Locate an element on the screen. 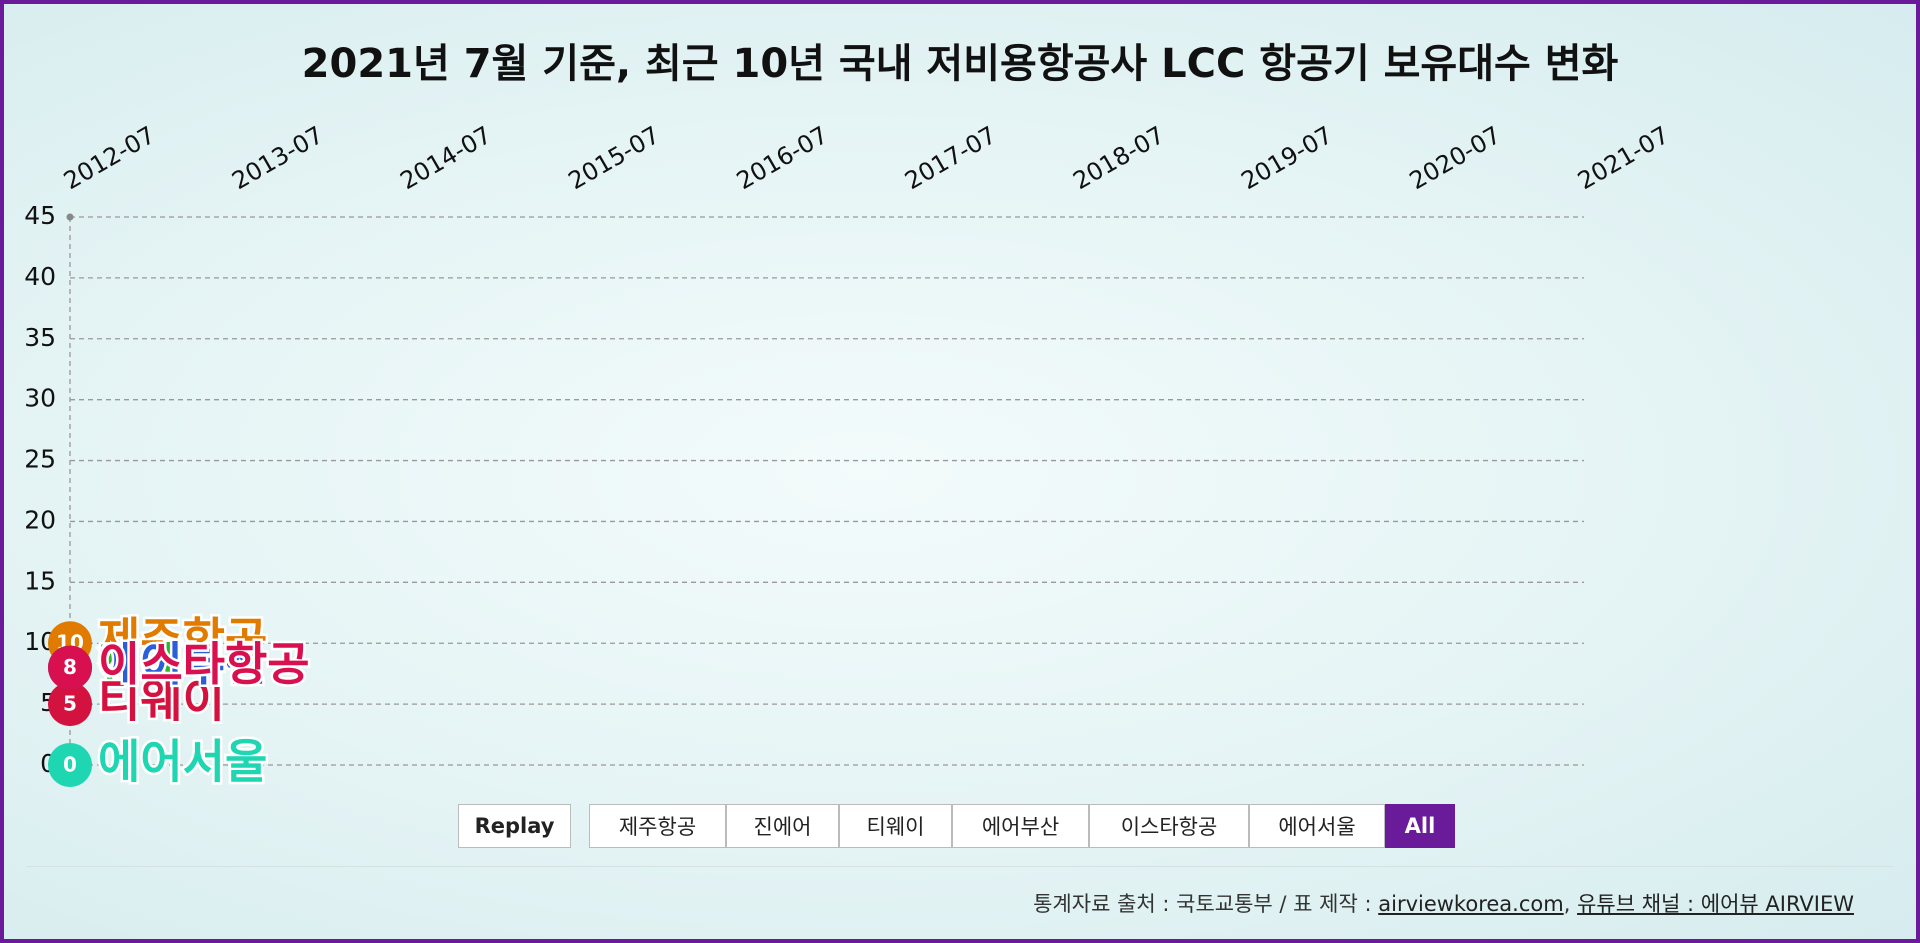 The image size is (1920, 943). all-button: All is located at coordinates (1420, 826).